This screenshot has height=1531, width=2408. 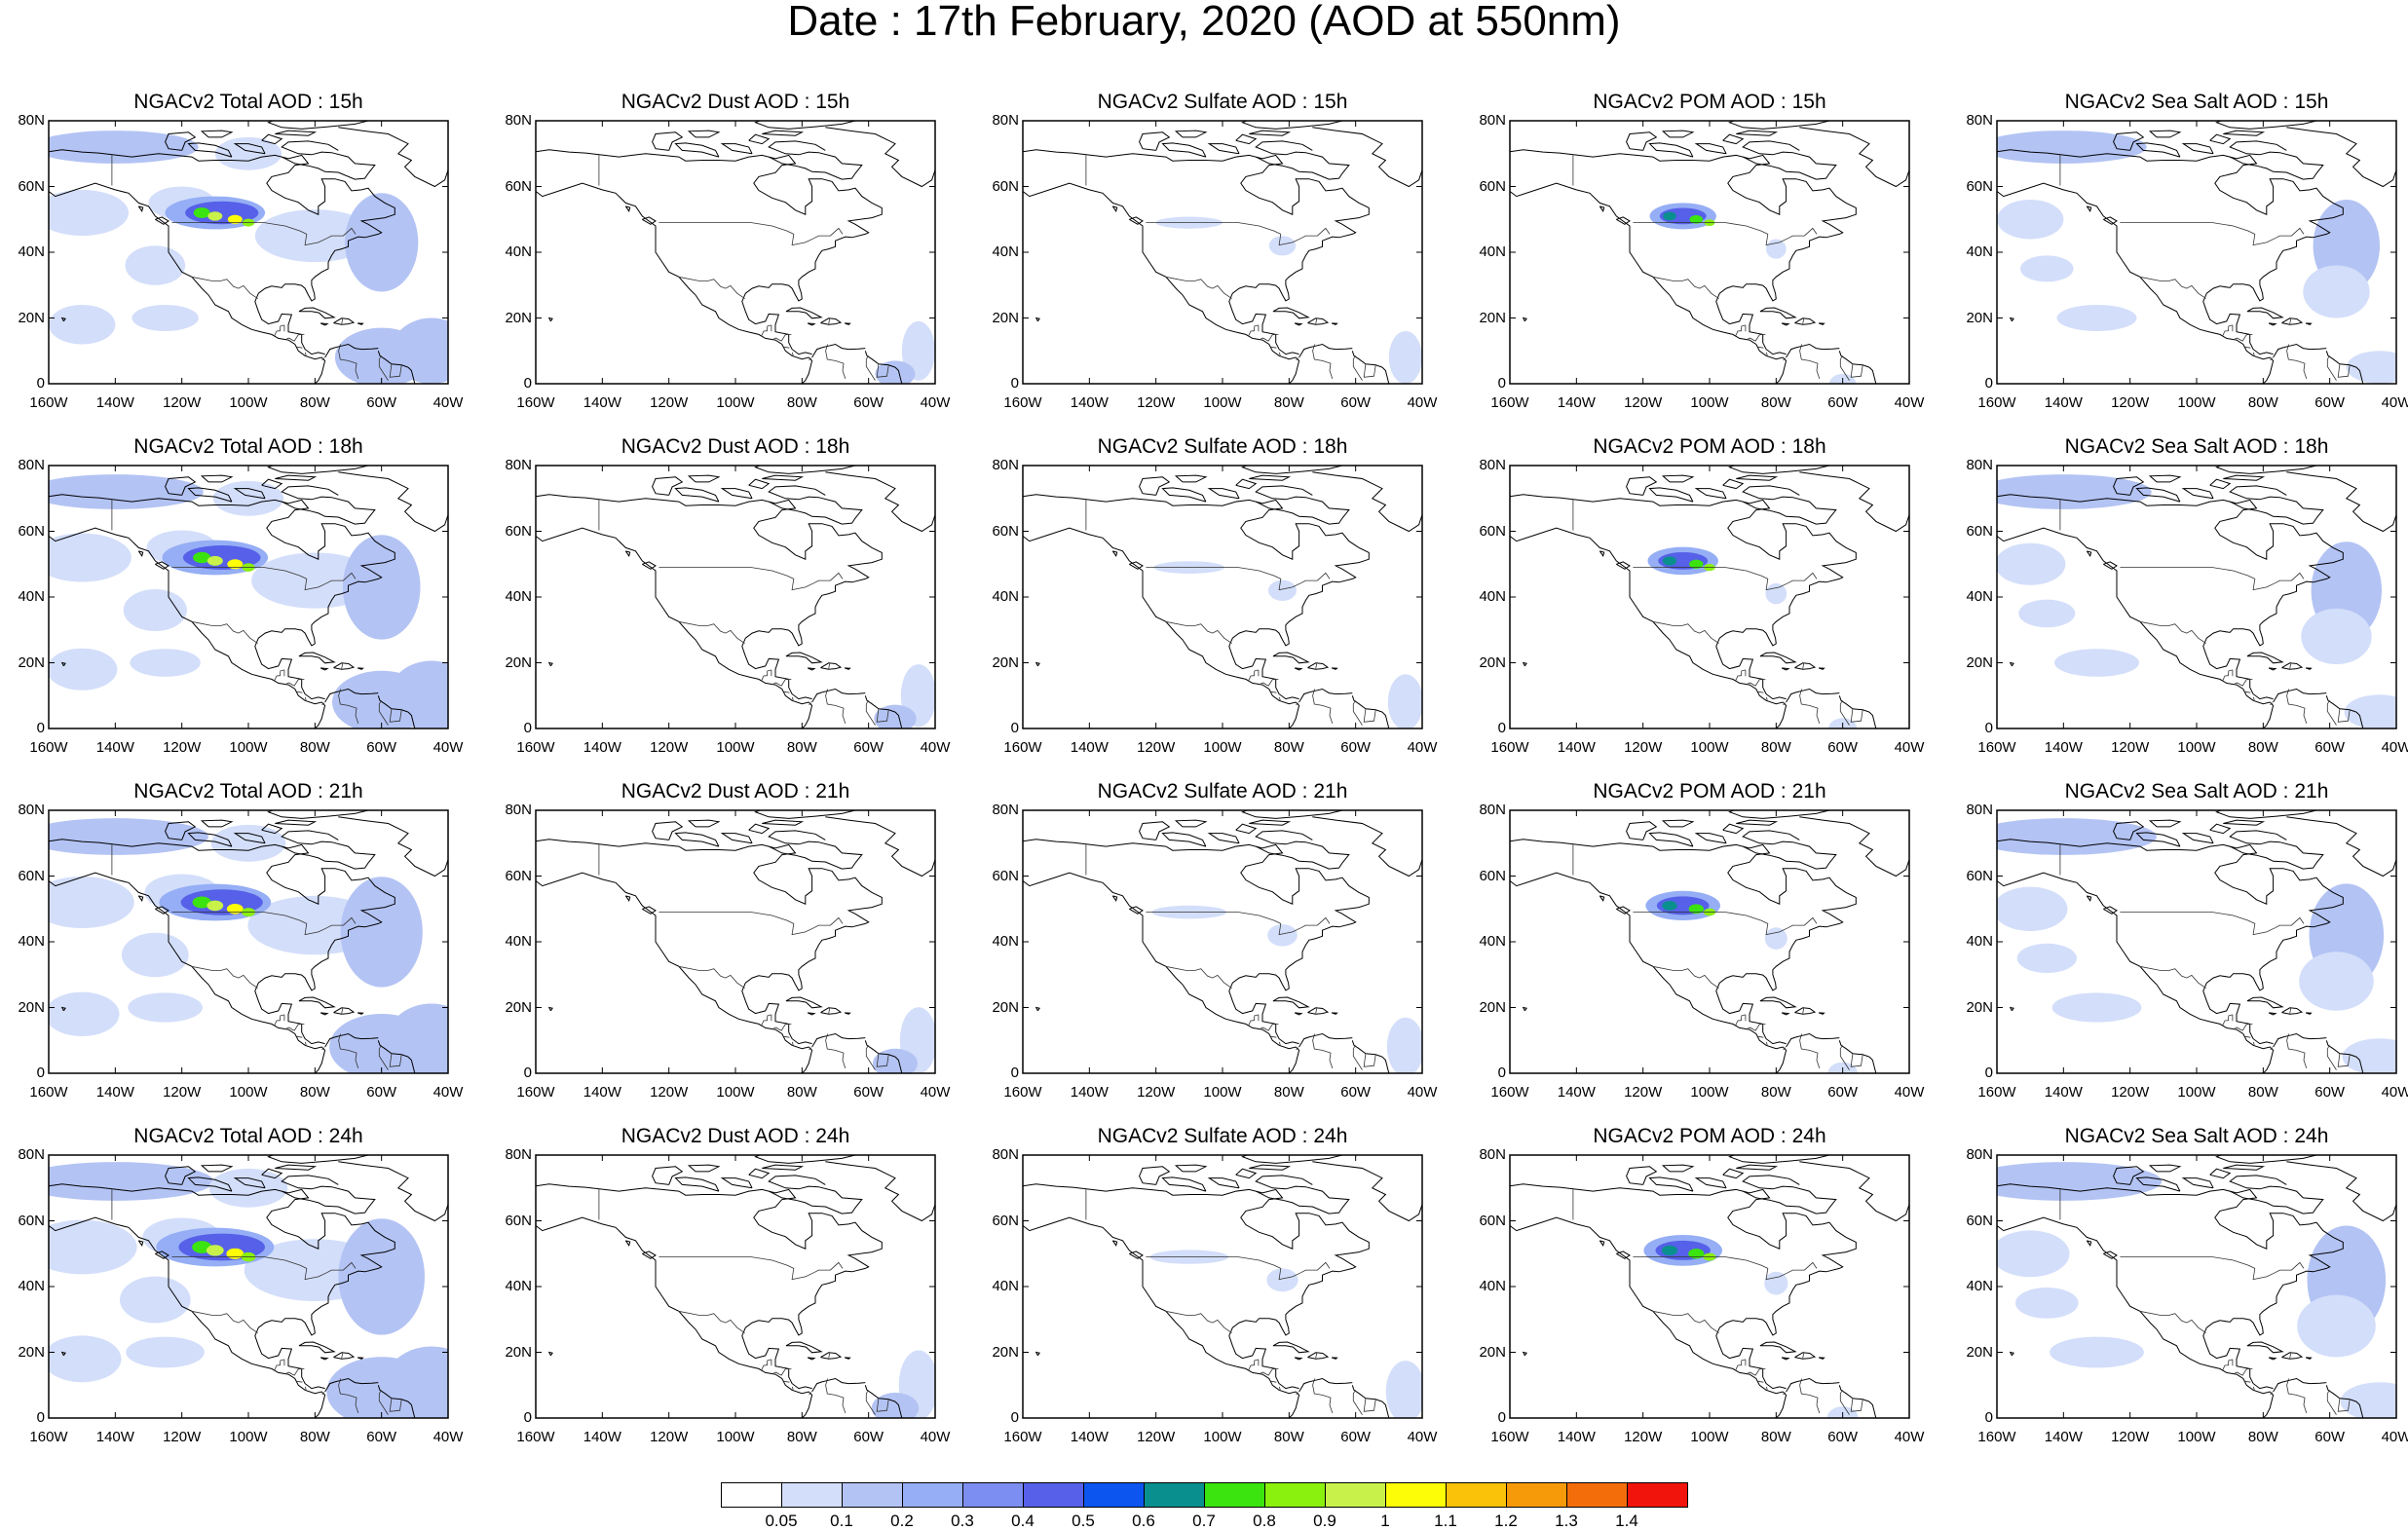 What do you see at coordinates (2196, 446) in the screenshot?
I see `panel-title: NGACv2 Sea Salt AOD : 18h` at bounding box center [2196, 446].